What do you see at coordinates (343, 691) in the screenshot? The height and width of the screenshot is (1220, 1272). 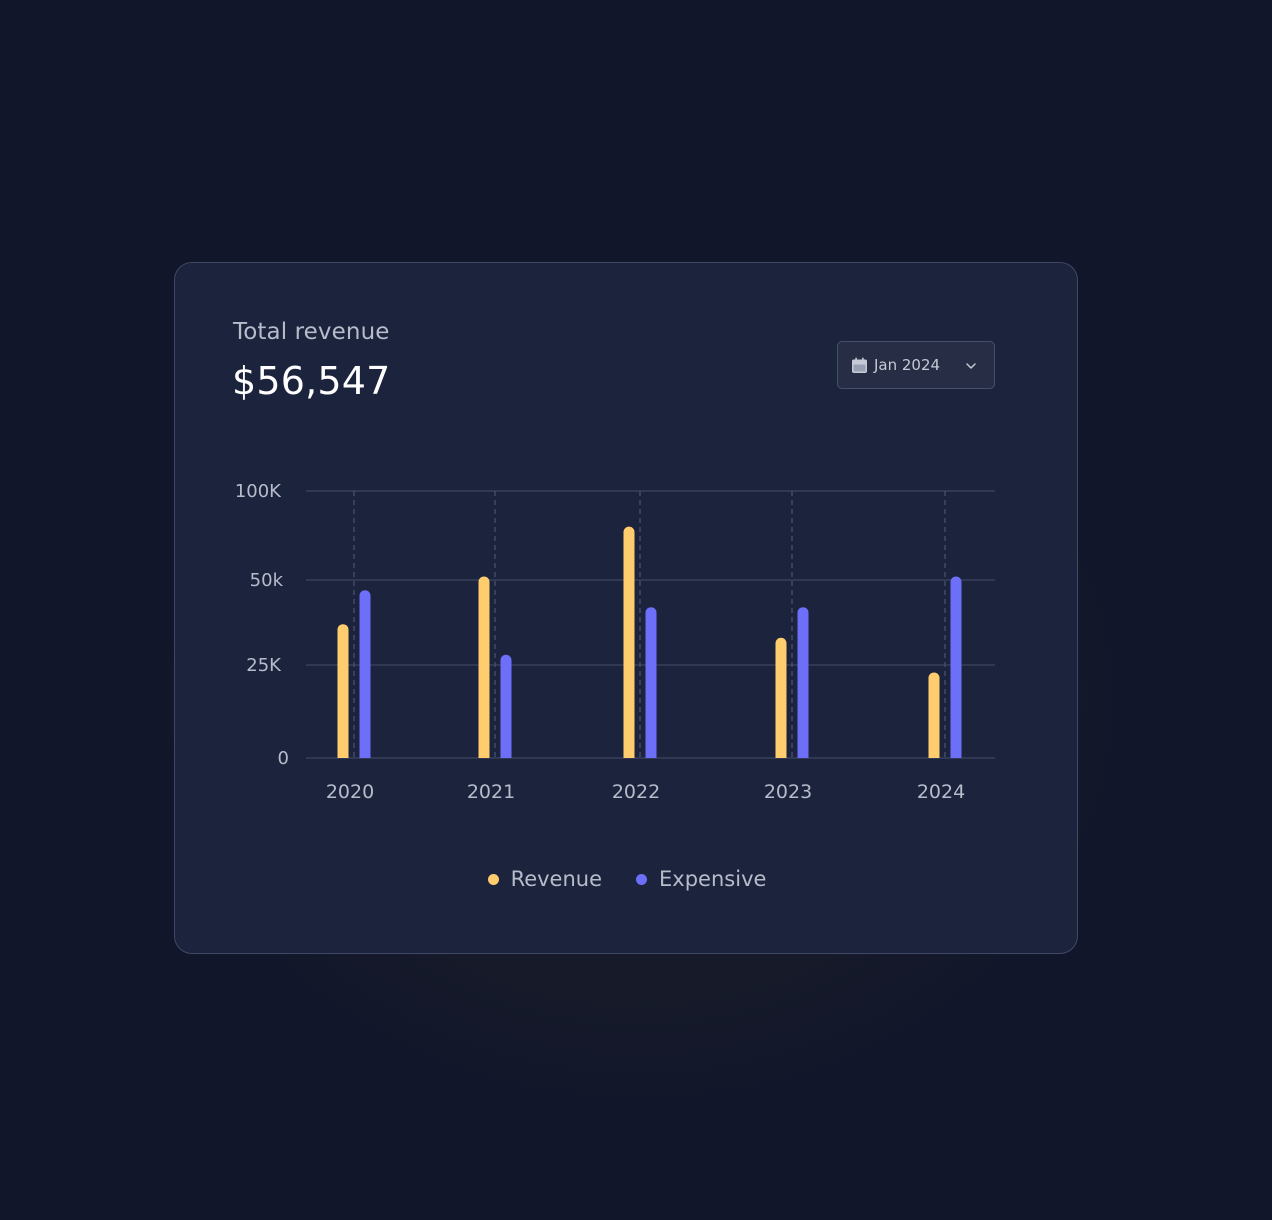 I see `bar-revenue-2020` at bounding box center [343, 691].